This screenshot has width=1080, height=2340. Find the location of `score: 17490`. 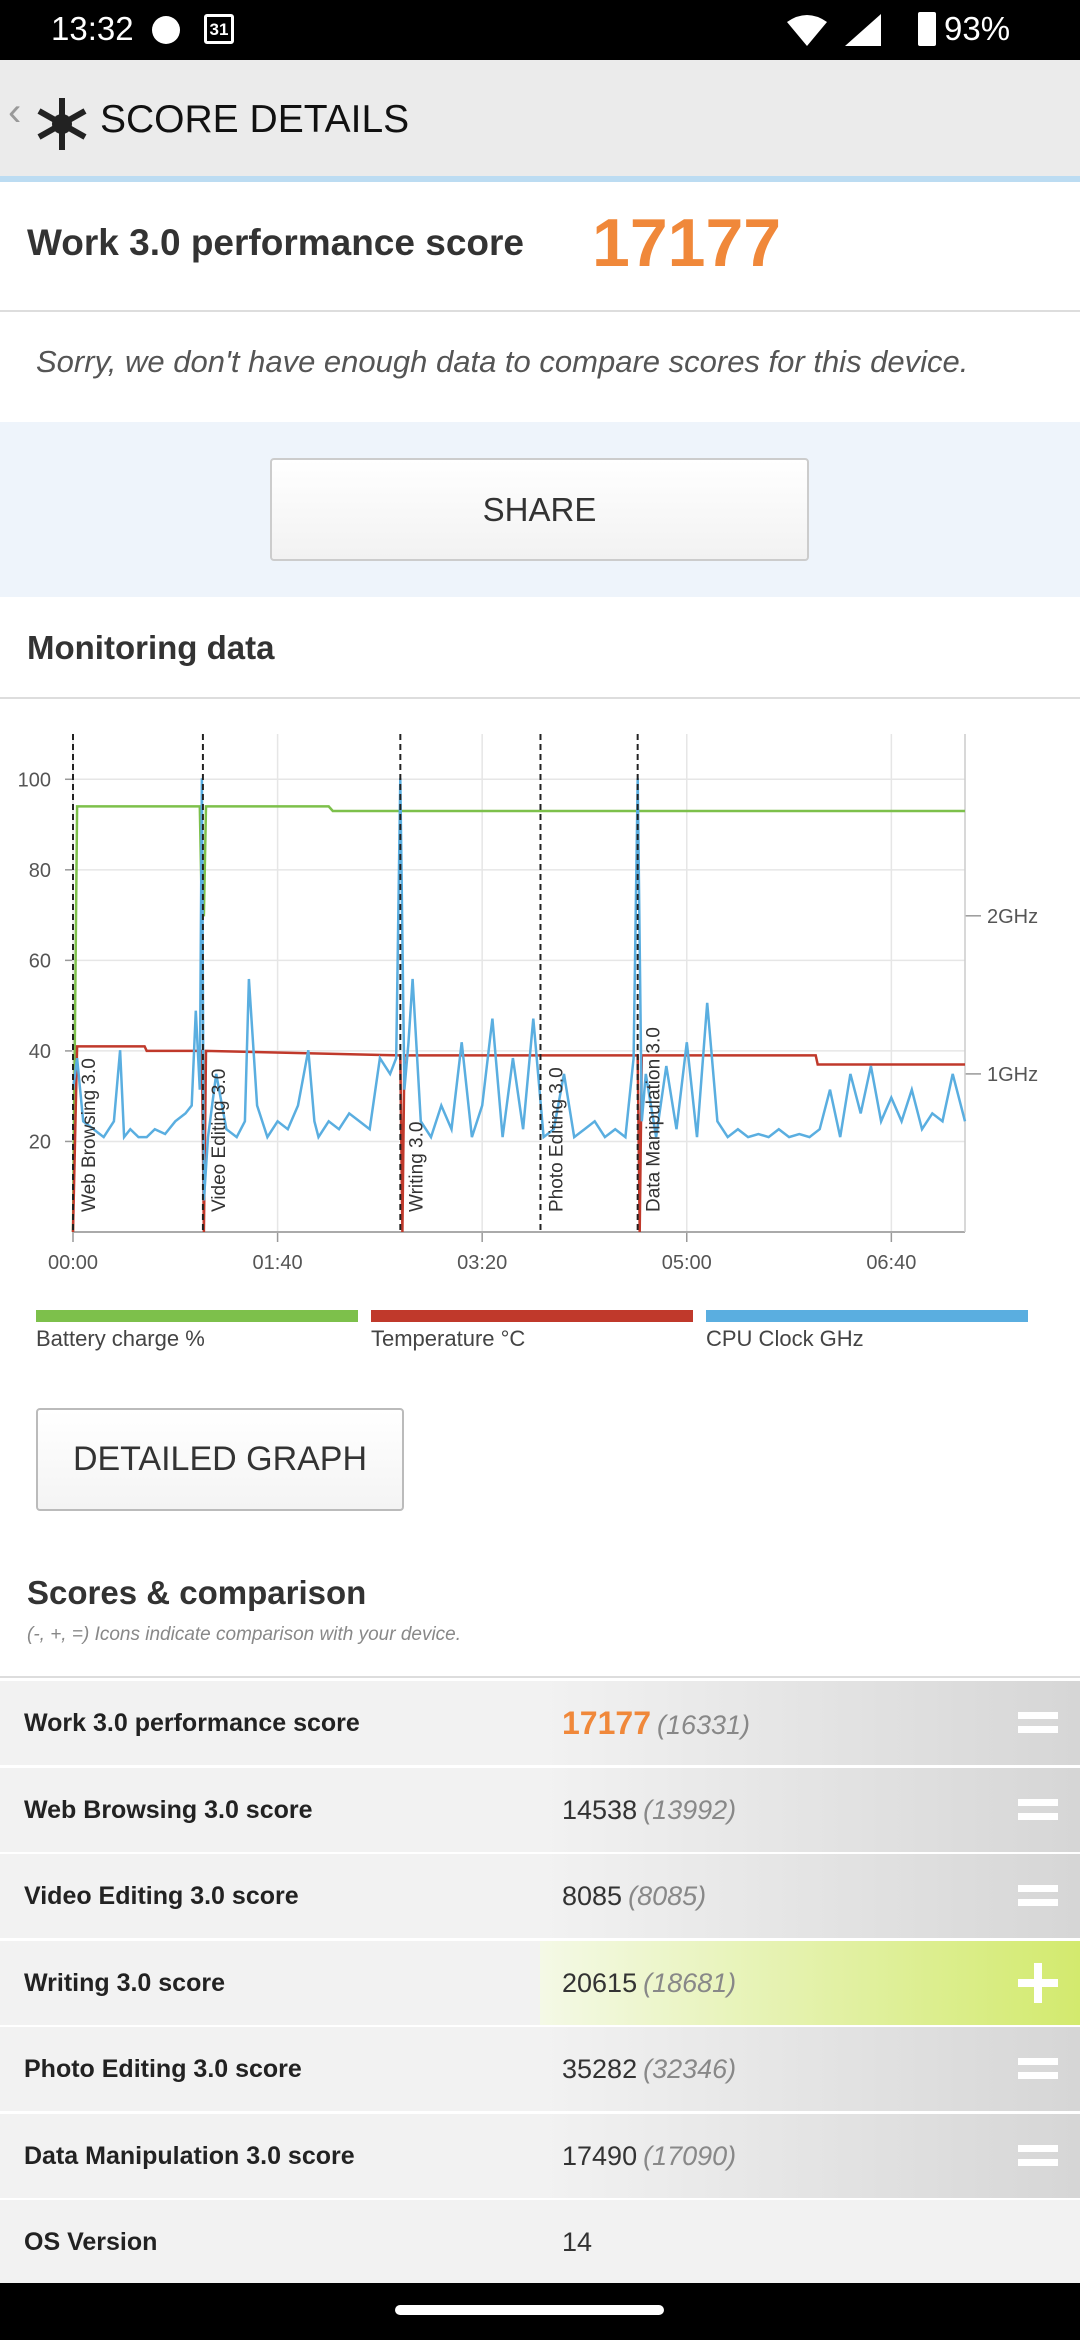

score: 17490 is located at coordinates (600, 2155).